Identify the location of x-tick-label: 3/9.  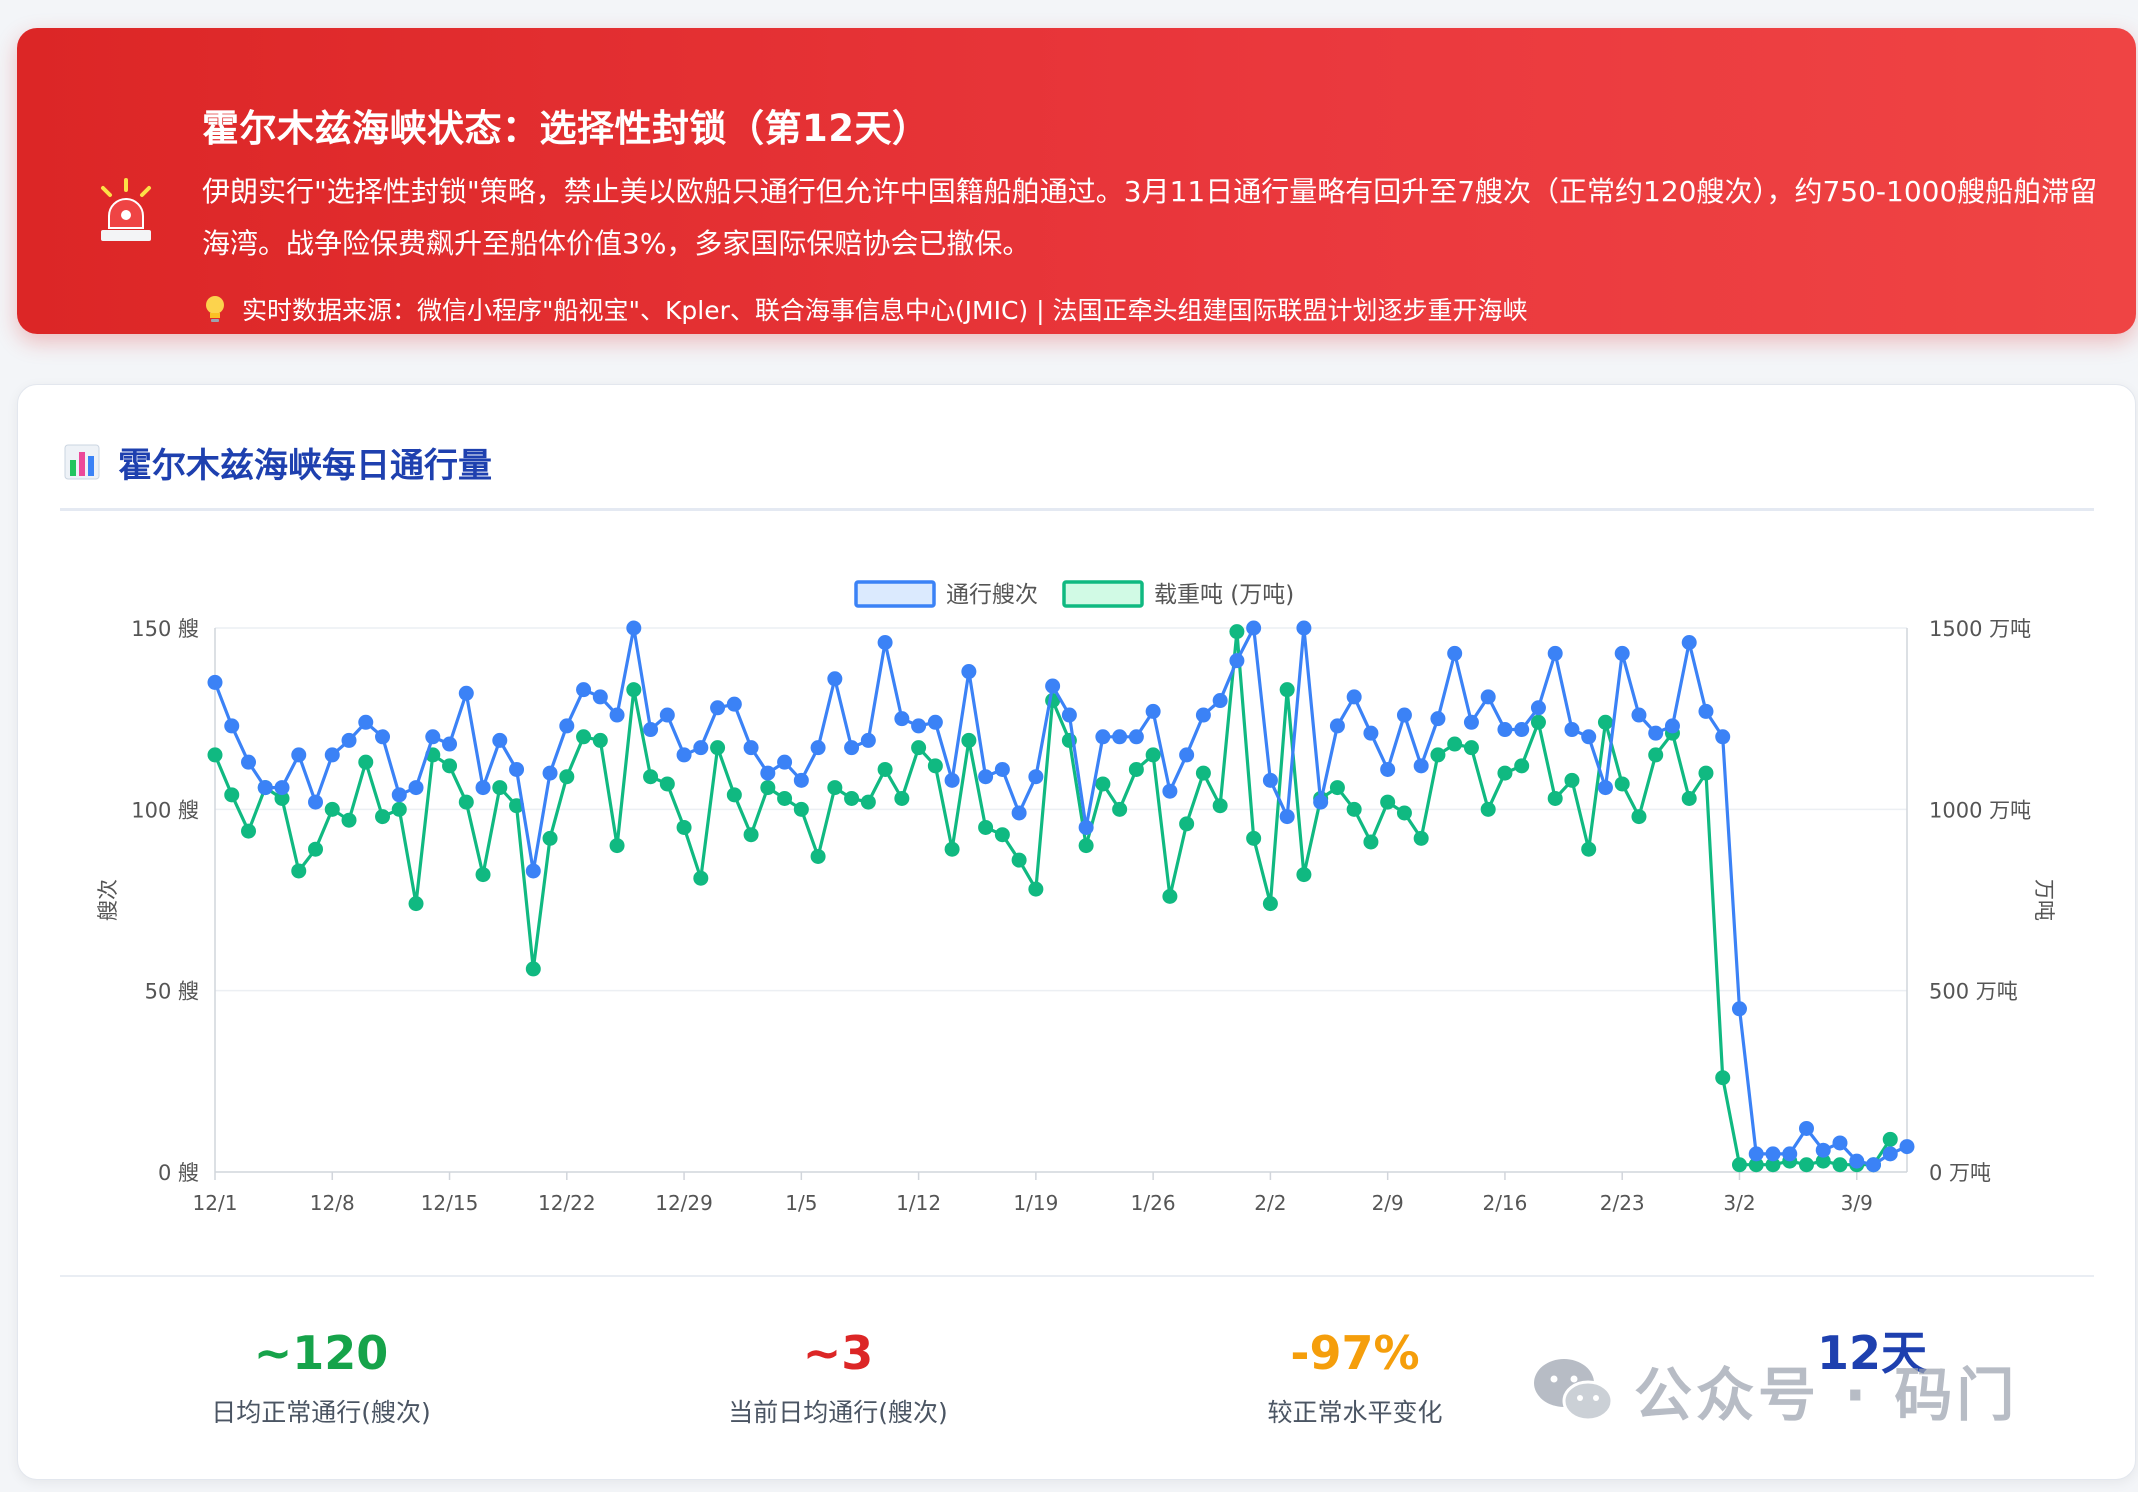
(1857, 1203).